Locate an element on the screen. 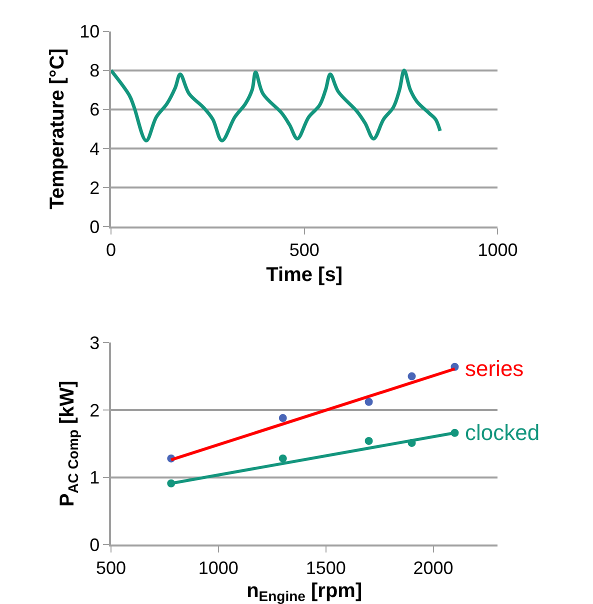 The height and width of the screenshot is (604, 593). x-tick-label: 0 is located at coordinates (111, 250).